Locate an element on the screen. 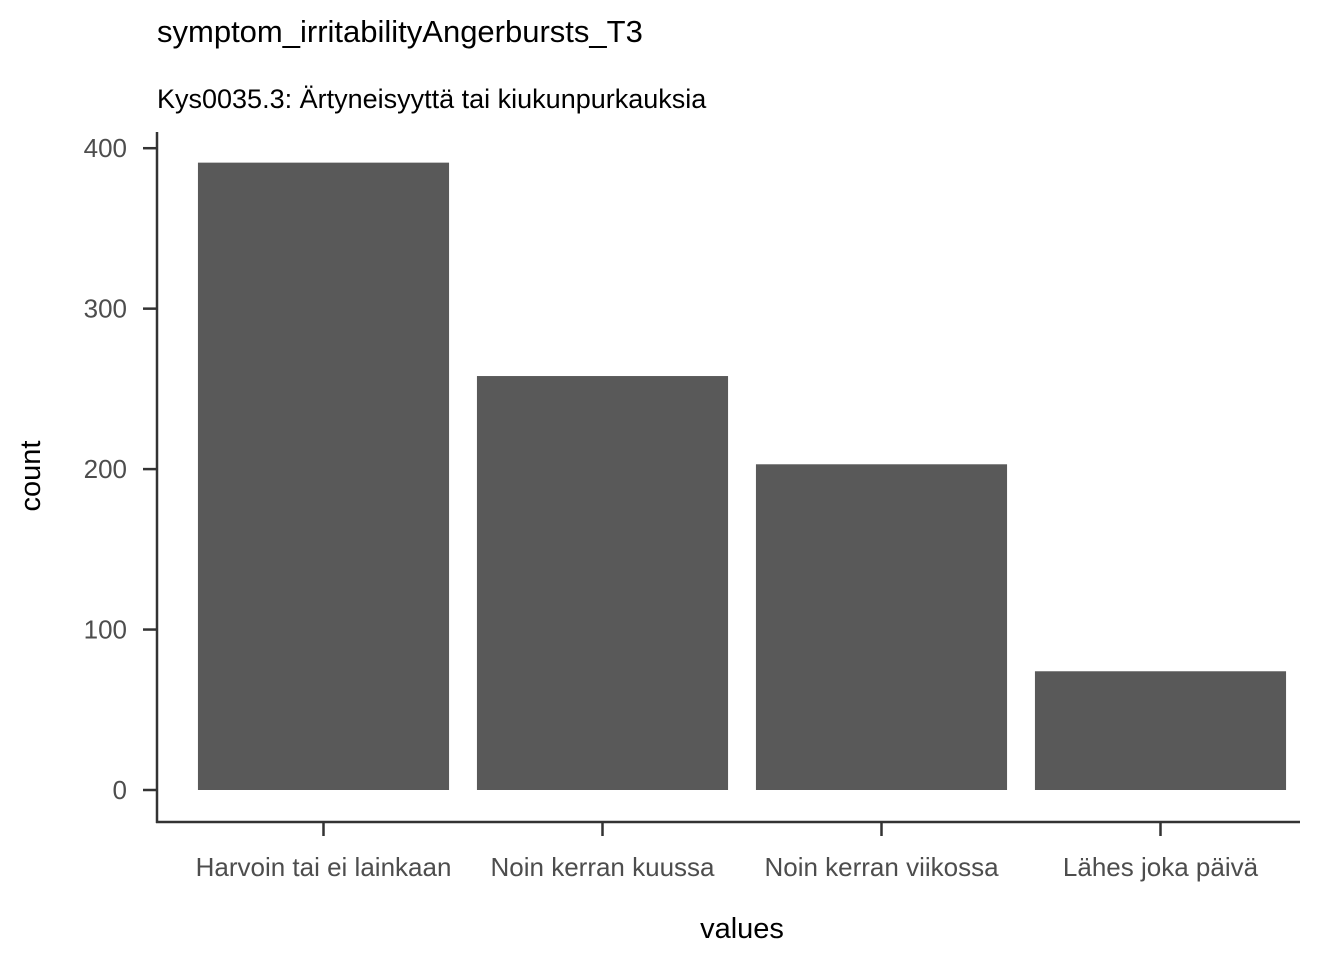 The width and height of the screenshot is (1344, 960). y-tick-label-2: 200 is located at coordinates (105, 469).